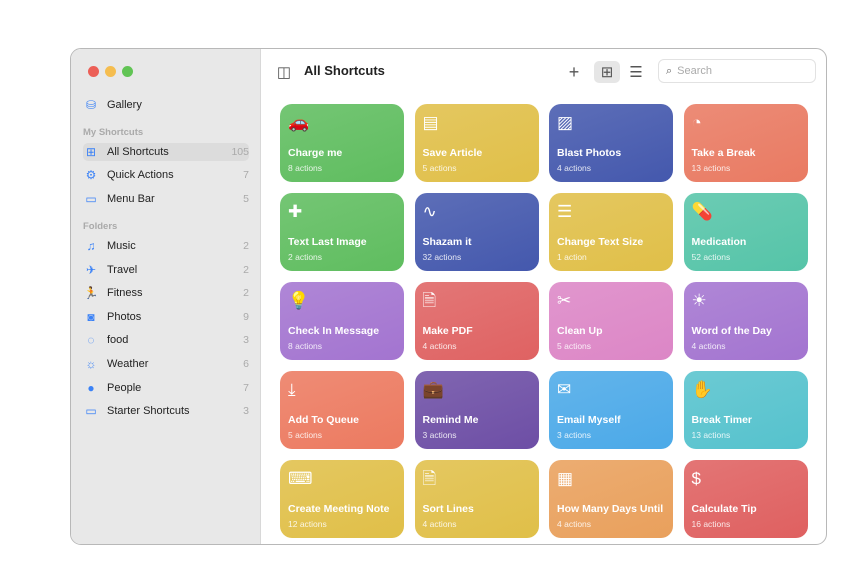 This screenshot has width=852, height=576. Describe the element at coordinates (476, 321) in the screenshot. I see `shortcut-card: 🗎 Make PDF 4 actions` at that location.